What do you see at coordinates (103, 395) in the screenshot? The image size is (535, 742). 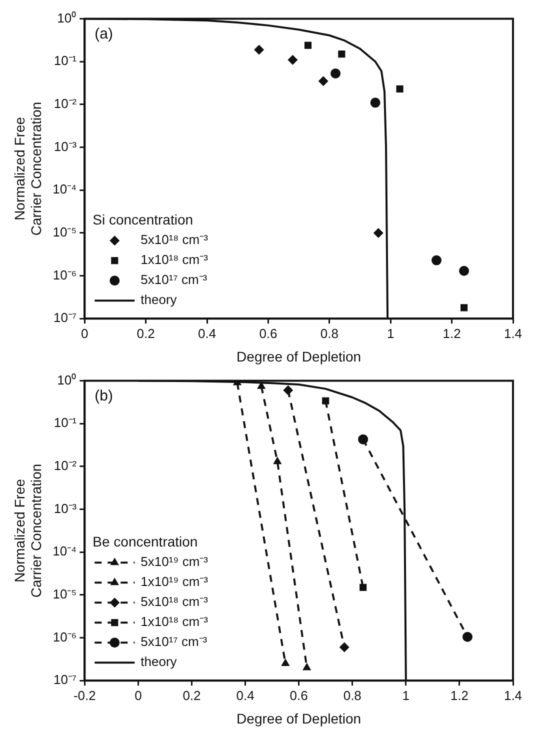 I see `annotation: (b)` at bounding box center [103, 395].